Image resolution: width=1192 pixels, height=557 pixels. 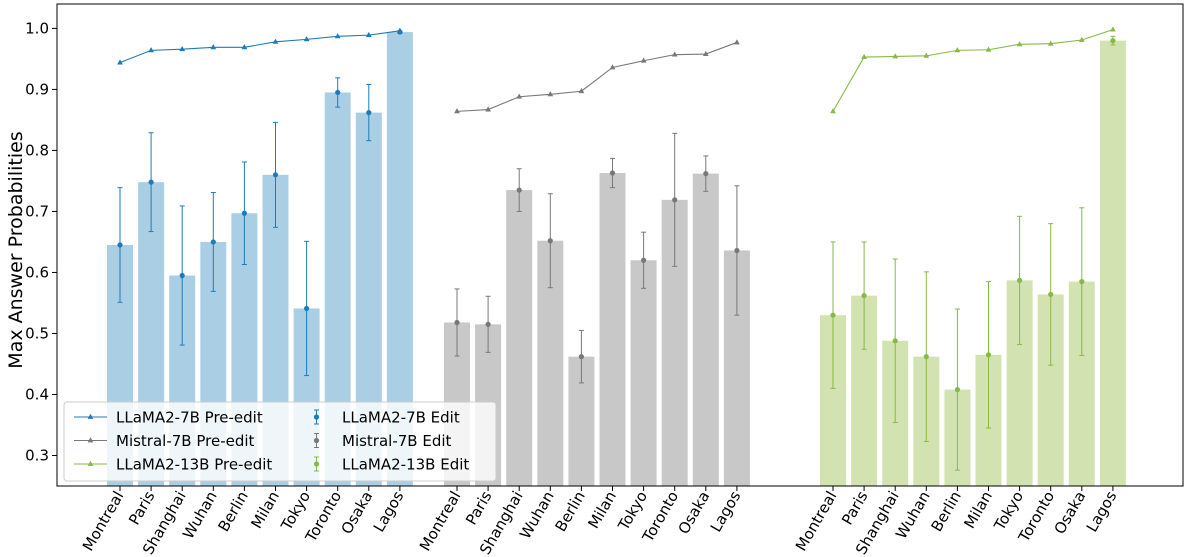 I want to click on pre-edit-lines-layer, so click(x=616, y=70).